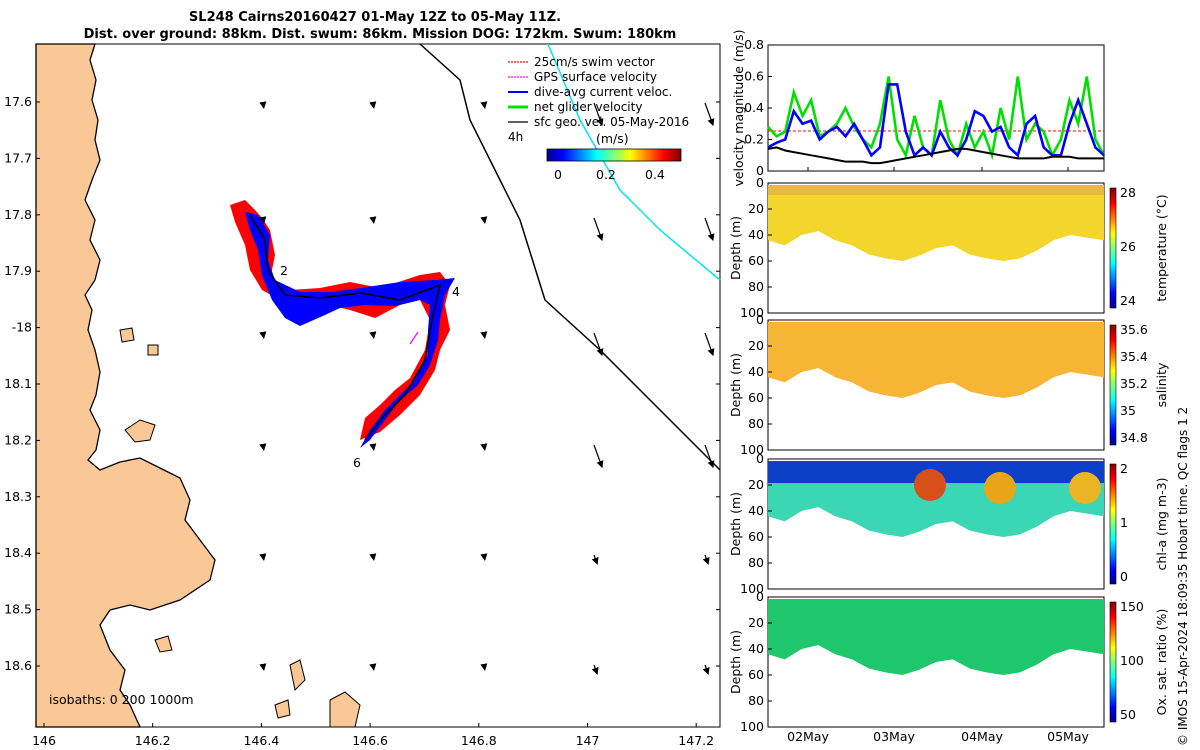  I want to click on lat-tick-label: -18, so click(22, 327).